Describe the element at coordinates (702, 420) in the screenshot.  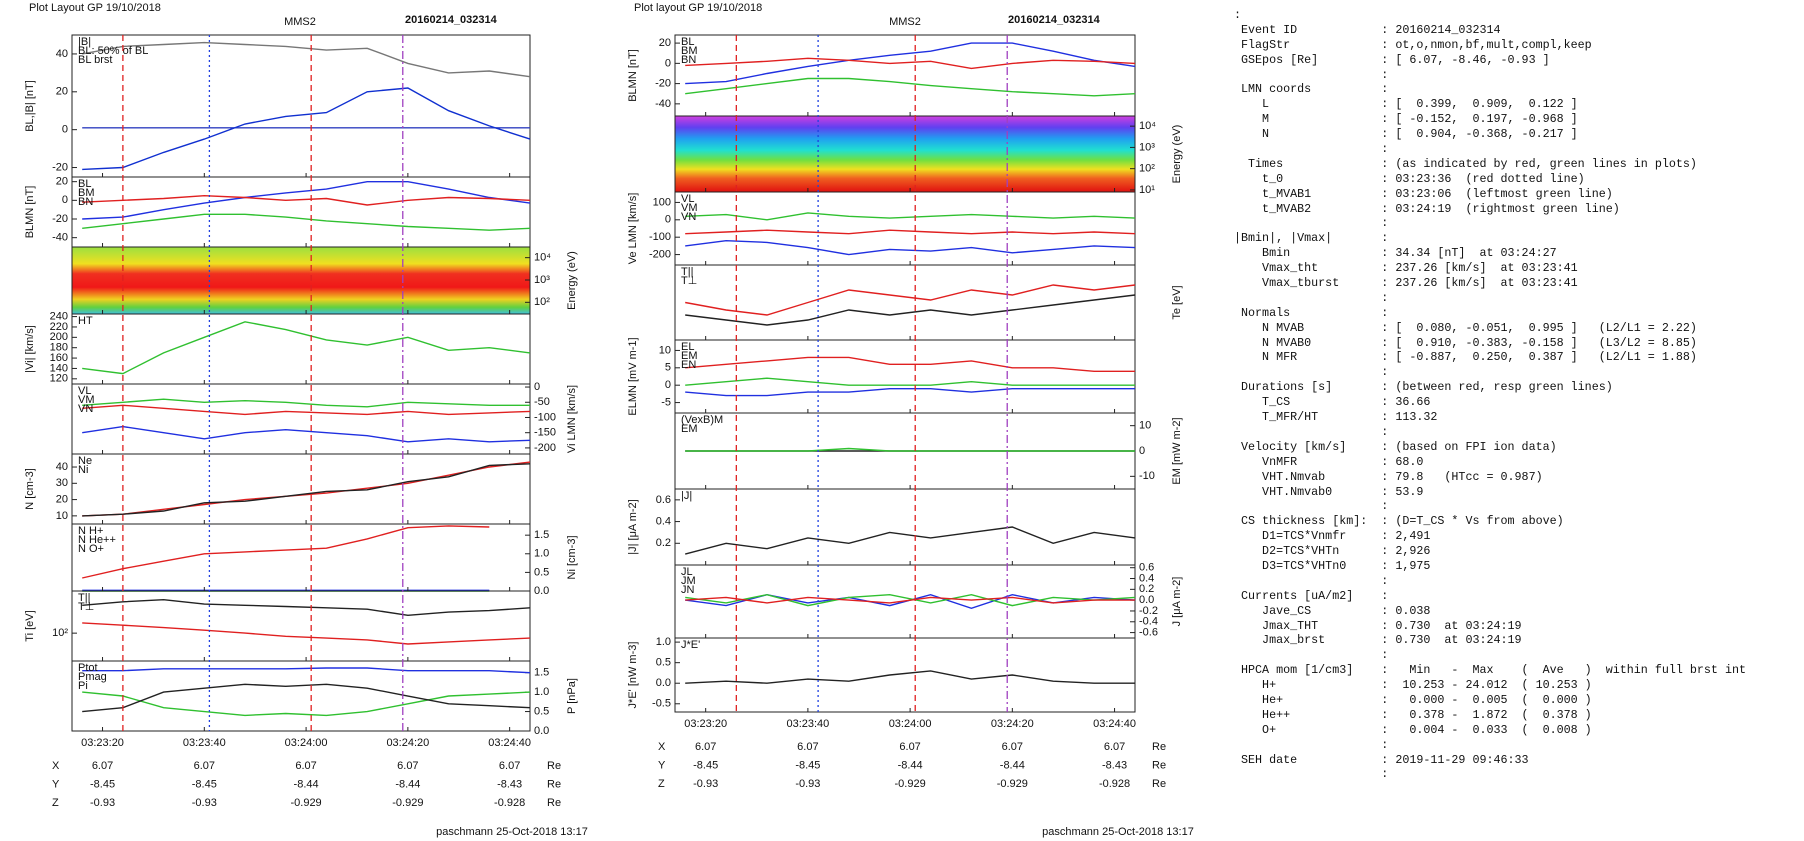
I see `legend-entry: (VexB)M` at that location.